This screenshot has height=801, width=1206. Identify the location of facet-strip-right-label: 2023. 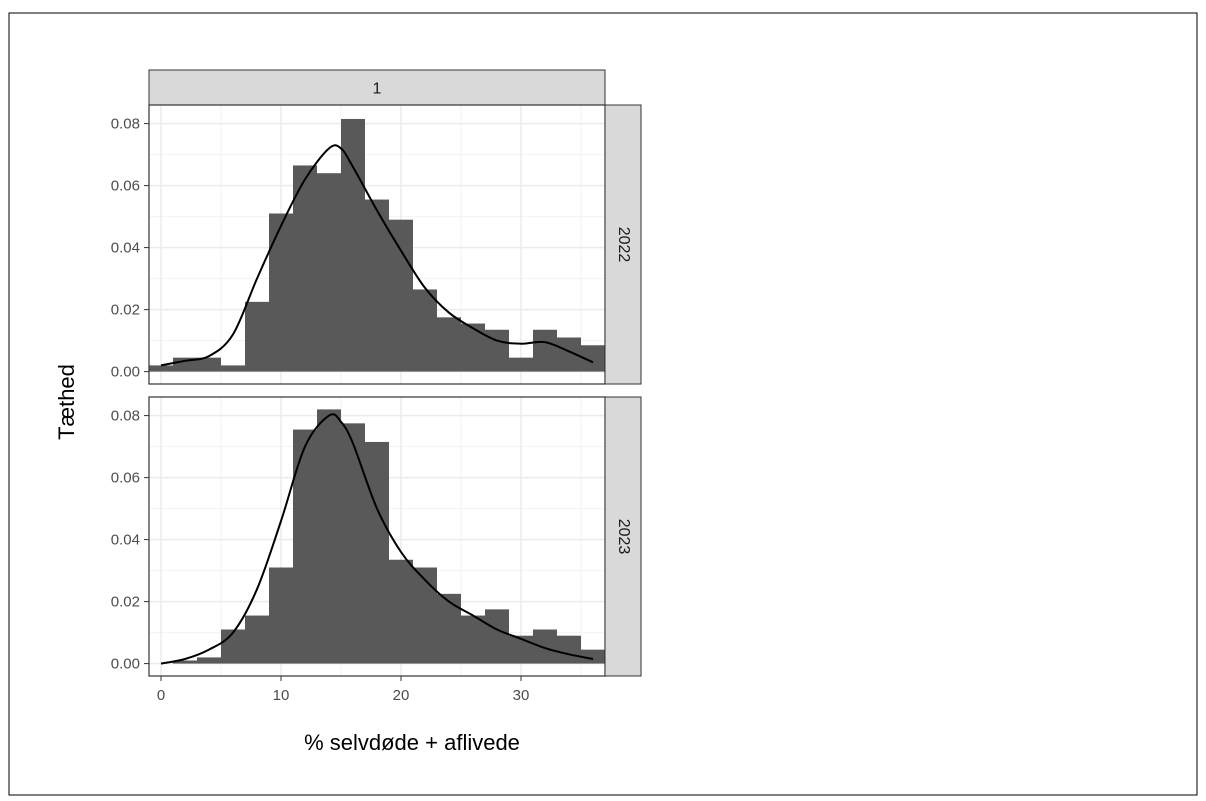
(623, 537).